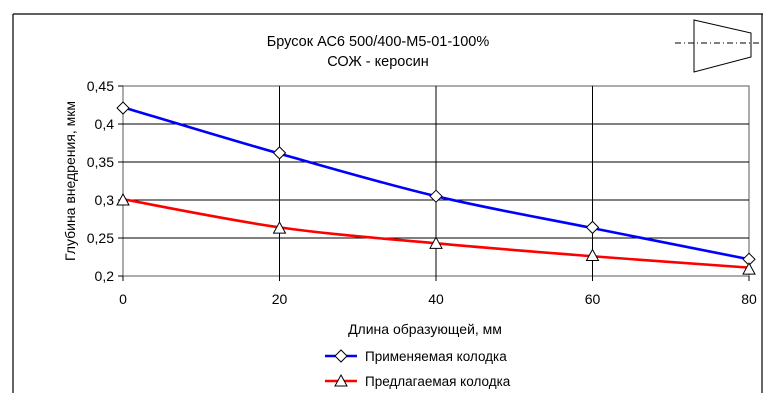  I want to click on y-axis-label: Глубина внедрения, мкм, so click(70, 181).